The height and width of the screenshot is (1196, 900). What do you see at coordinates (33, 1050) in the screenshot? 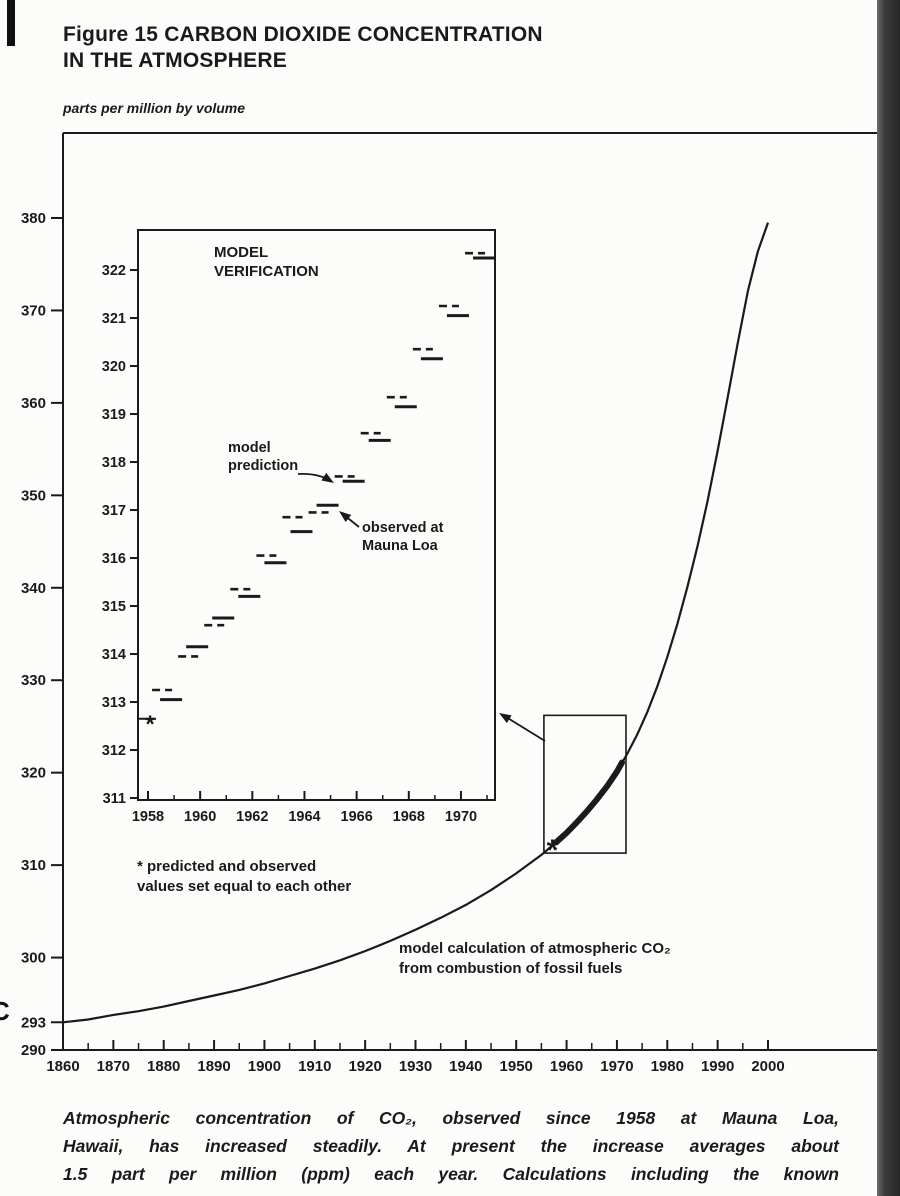
I see `main-y-tick-label: 290` at bounding box center [33, 1050].